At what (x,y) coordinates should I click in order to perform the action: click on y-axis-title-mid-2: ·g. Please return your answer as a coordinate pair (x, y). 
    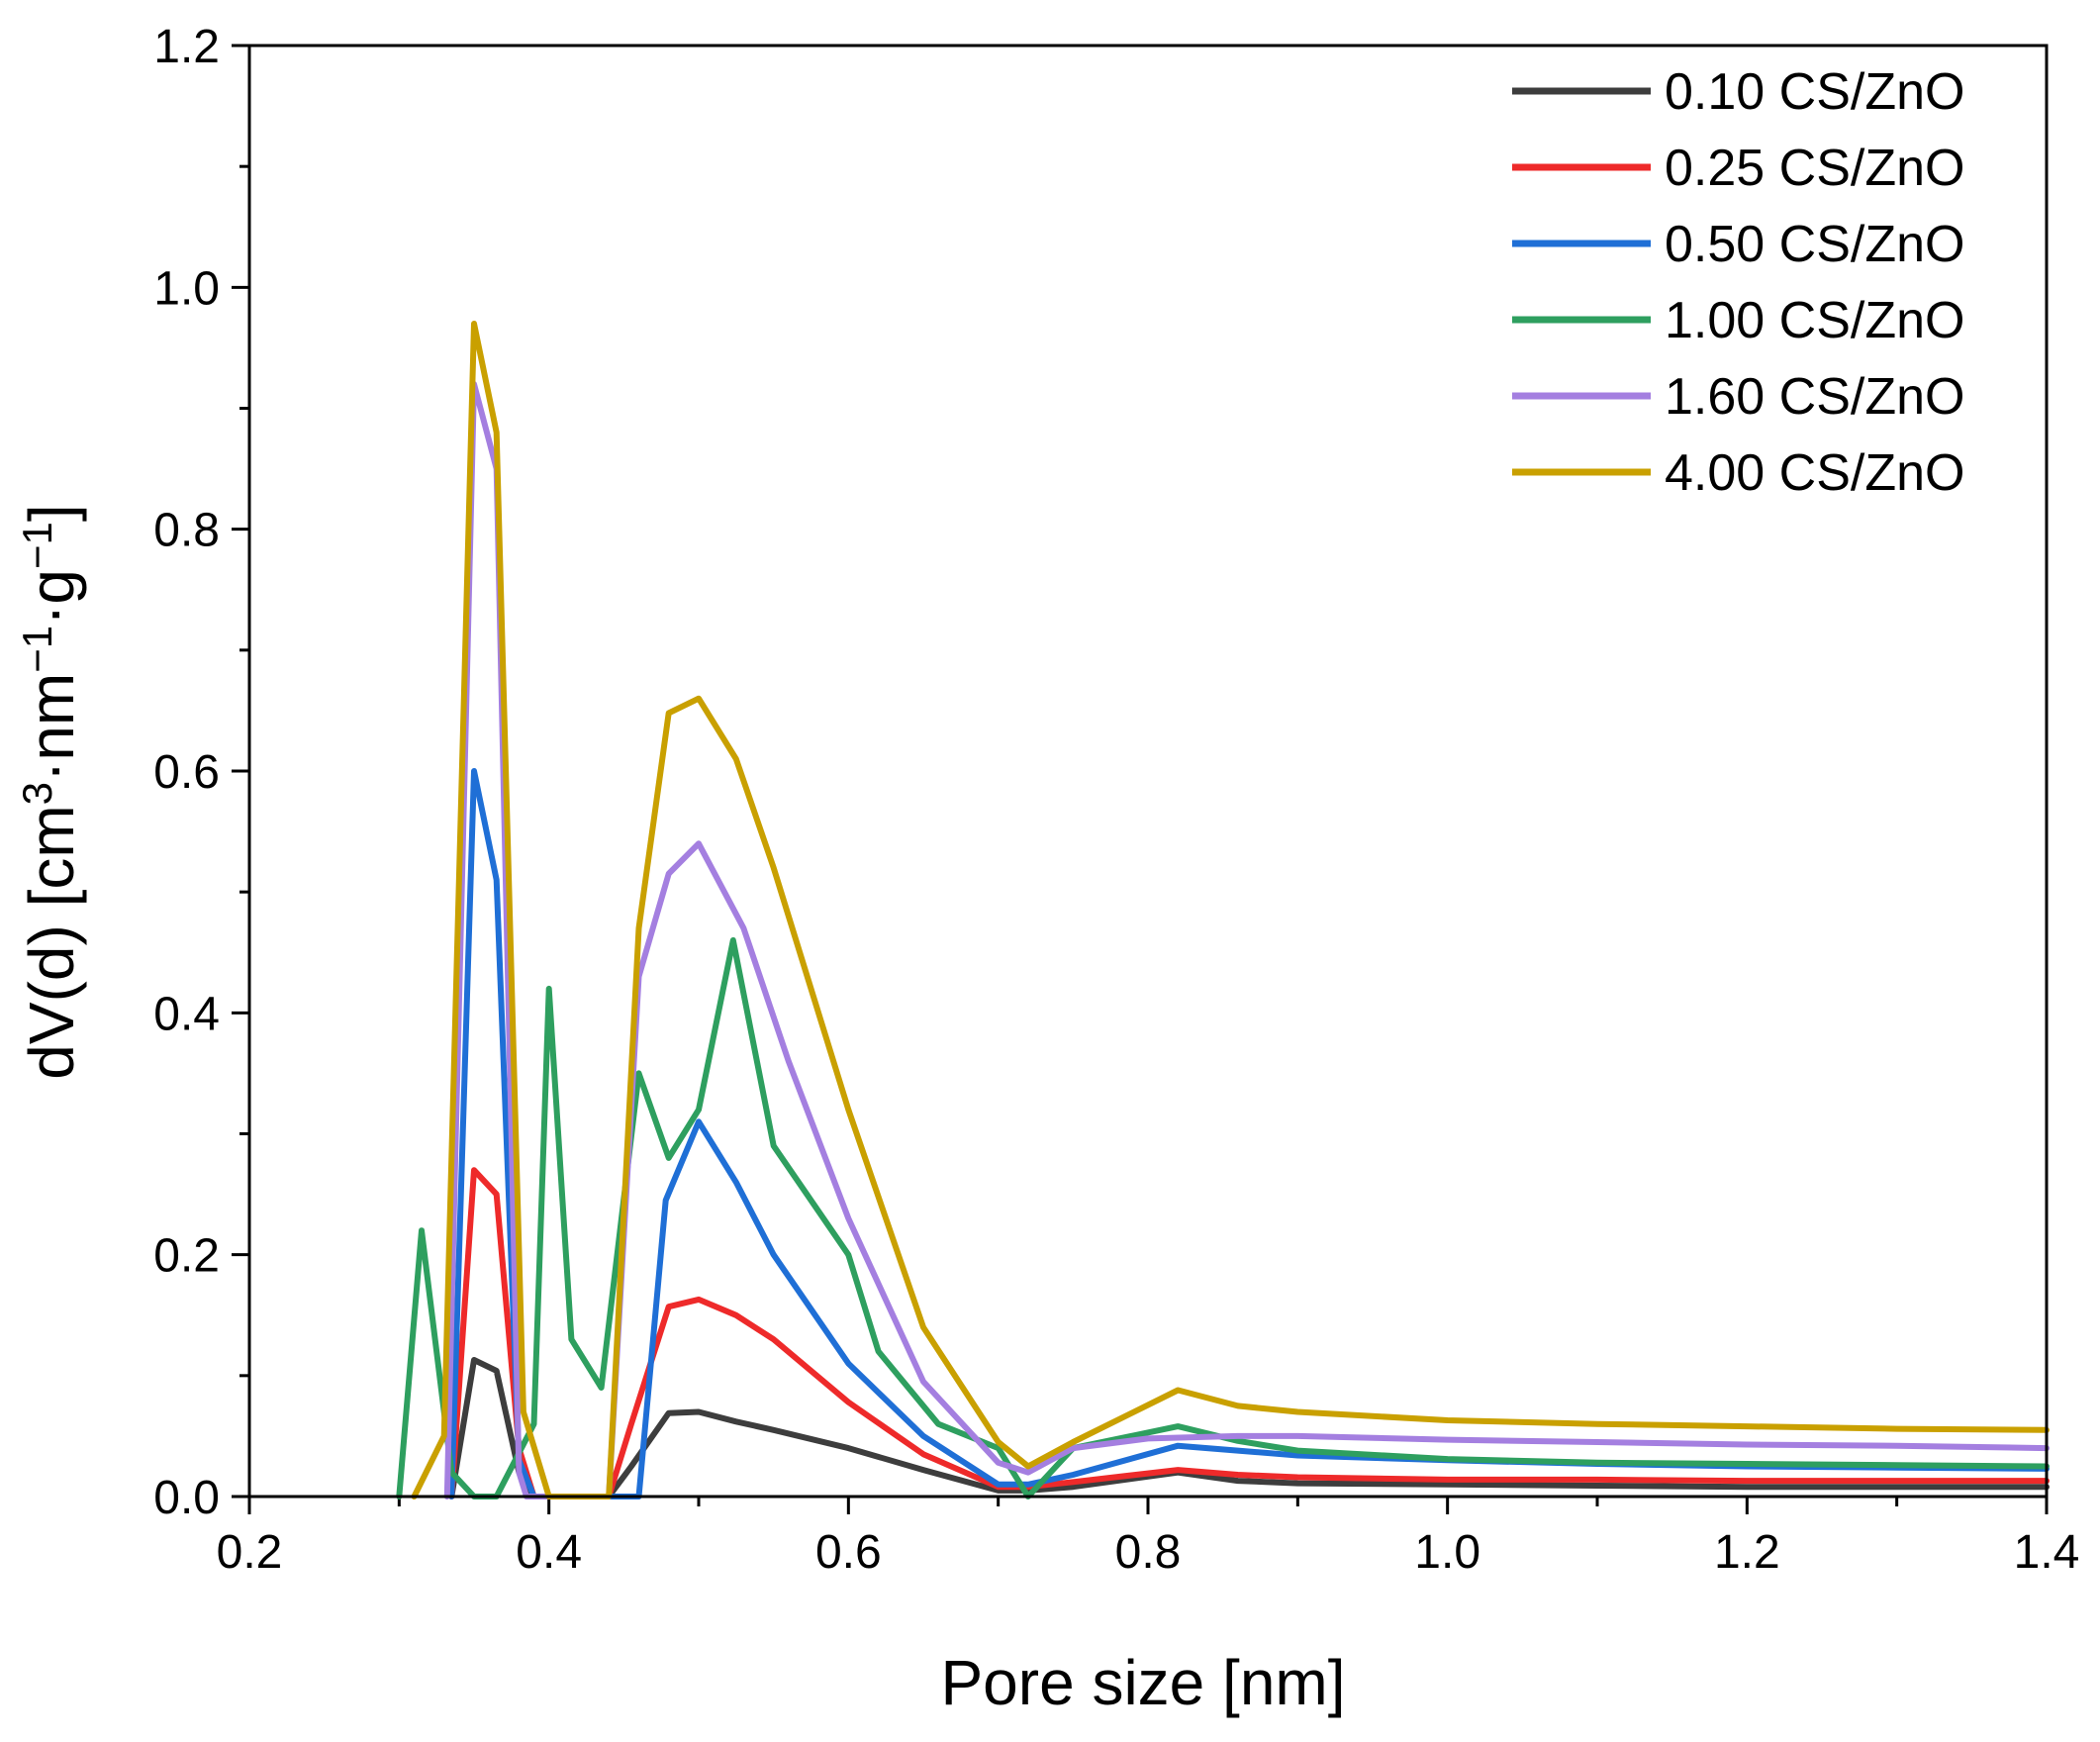
    Looking at the image, I should click on (52, 597).